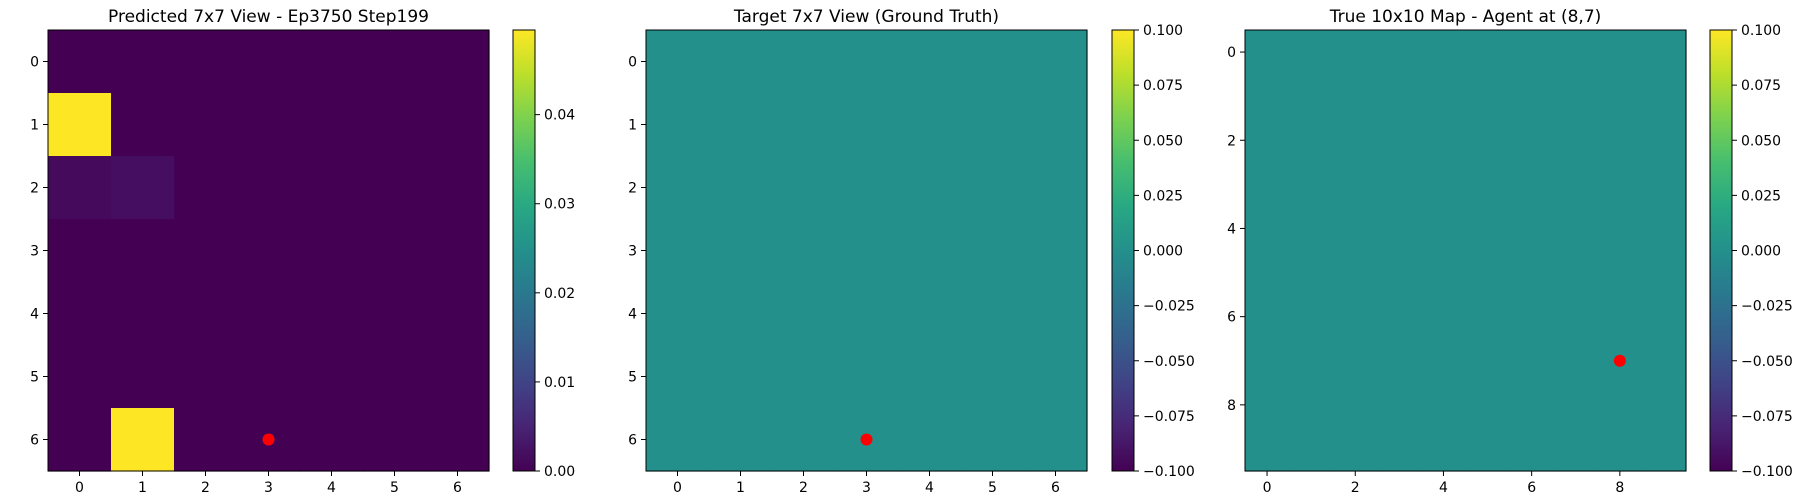 The image size is (1800, 500). What do you see at coordinates (803, 488) in the screenshot?
I see `x-tick-label: 2` at bounding box center [803, 488].